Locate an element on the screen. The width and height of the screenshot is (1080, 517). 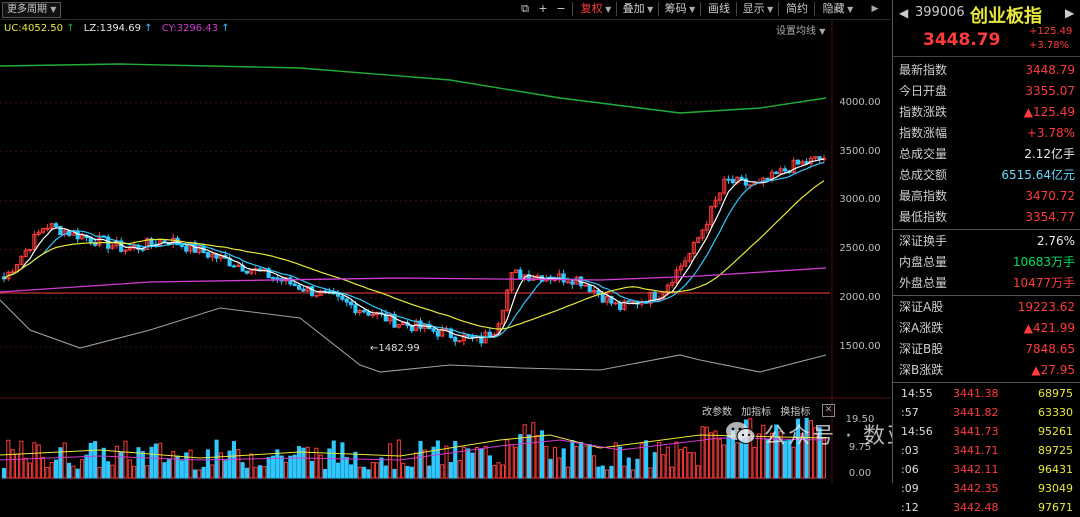
tick-time: 14:55 is located at coordinates (917, 393).